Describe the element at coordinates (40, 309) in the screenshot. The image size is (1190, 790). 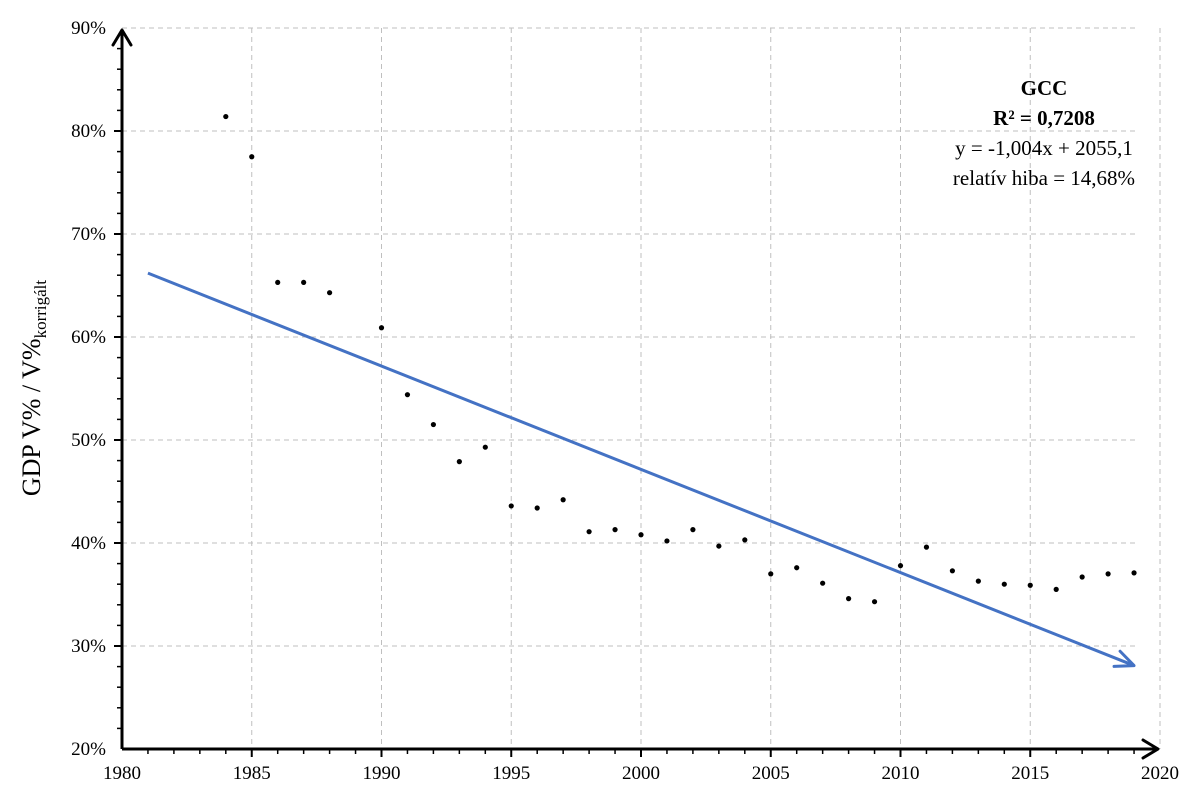
I see `y-axis-label-subscript: korrigált` at that location.